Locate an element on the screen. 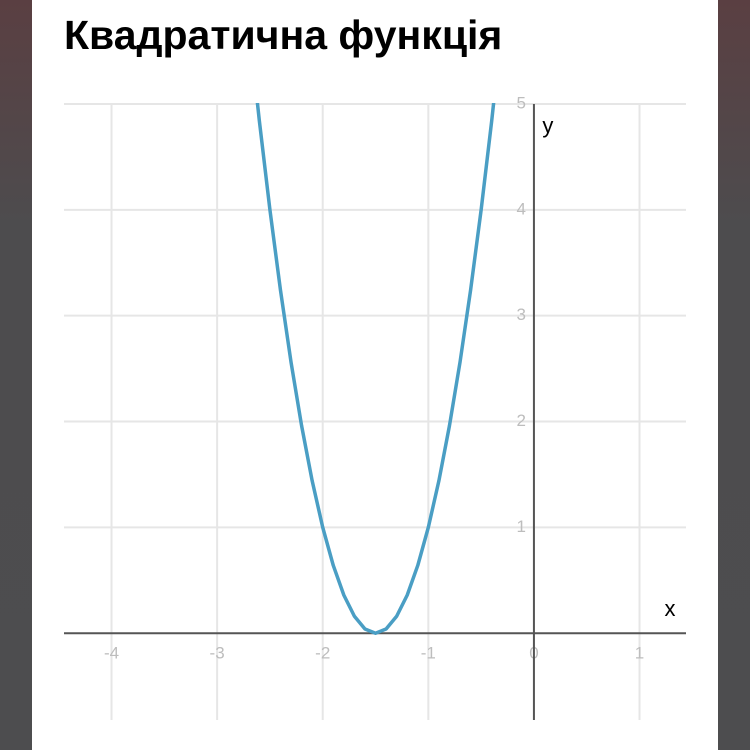 The height and width of the screenshot is (750, 750). x-axis-label: x is located at coordinates (670, 608).